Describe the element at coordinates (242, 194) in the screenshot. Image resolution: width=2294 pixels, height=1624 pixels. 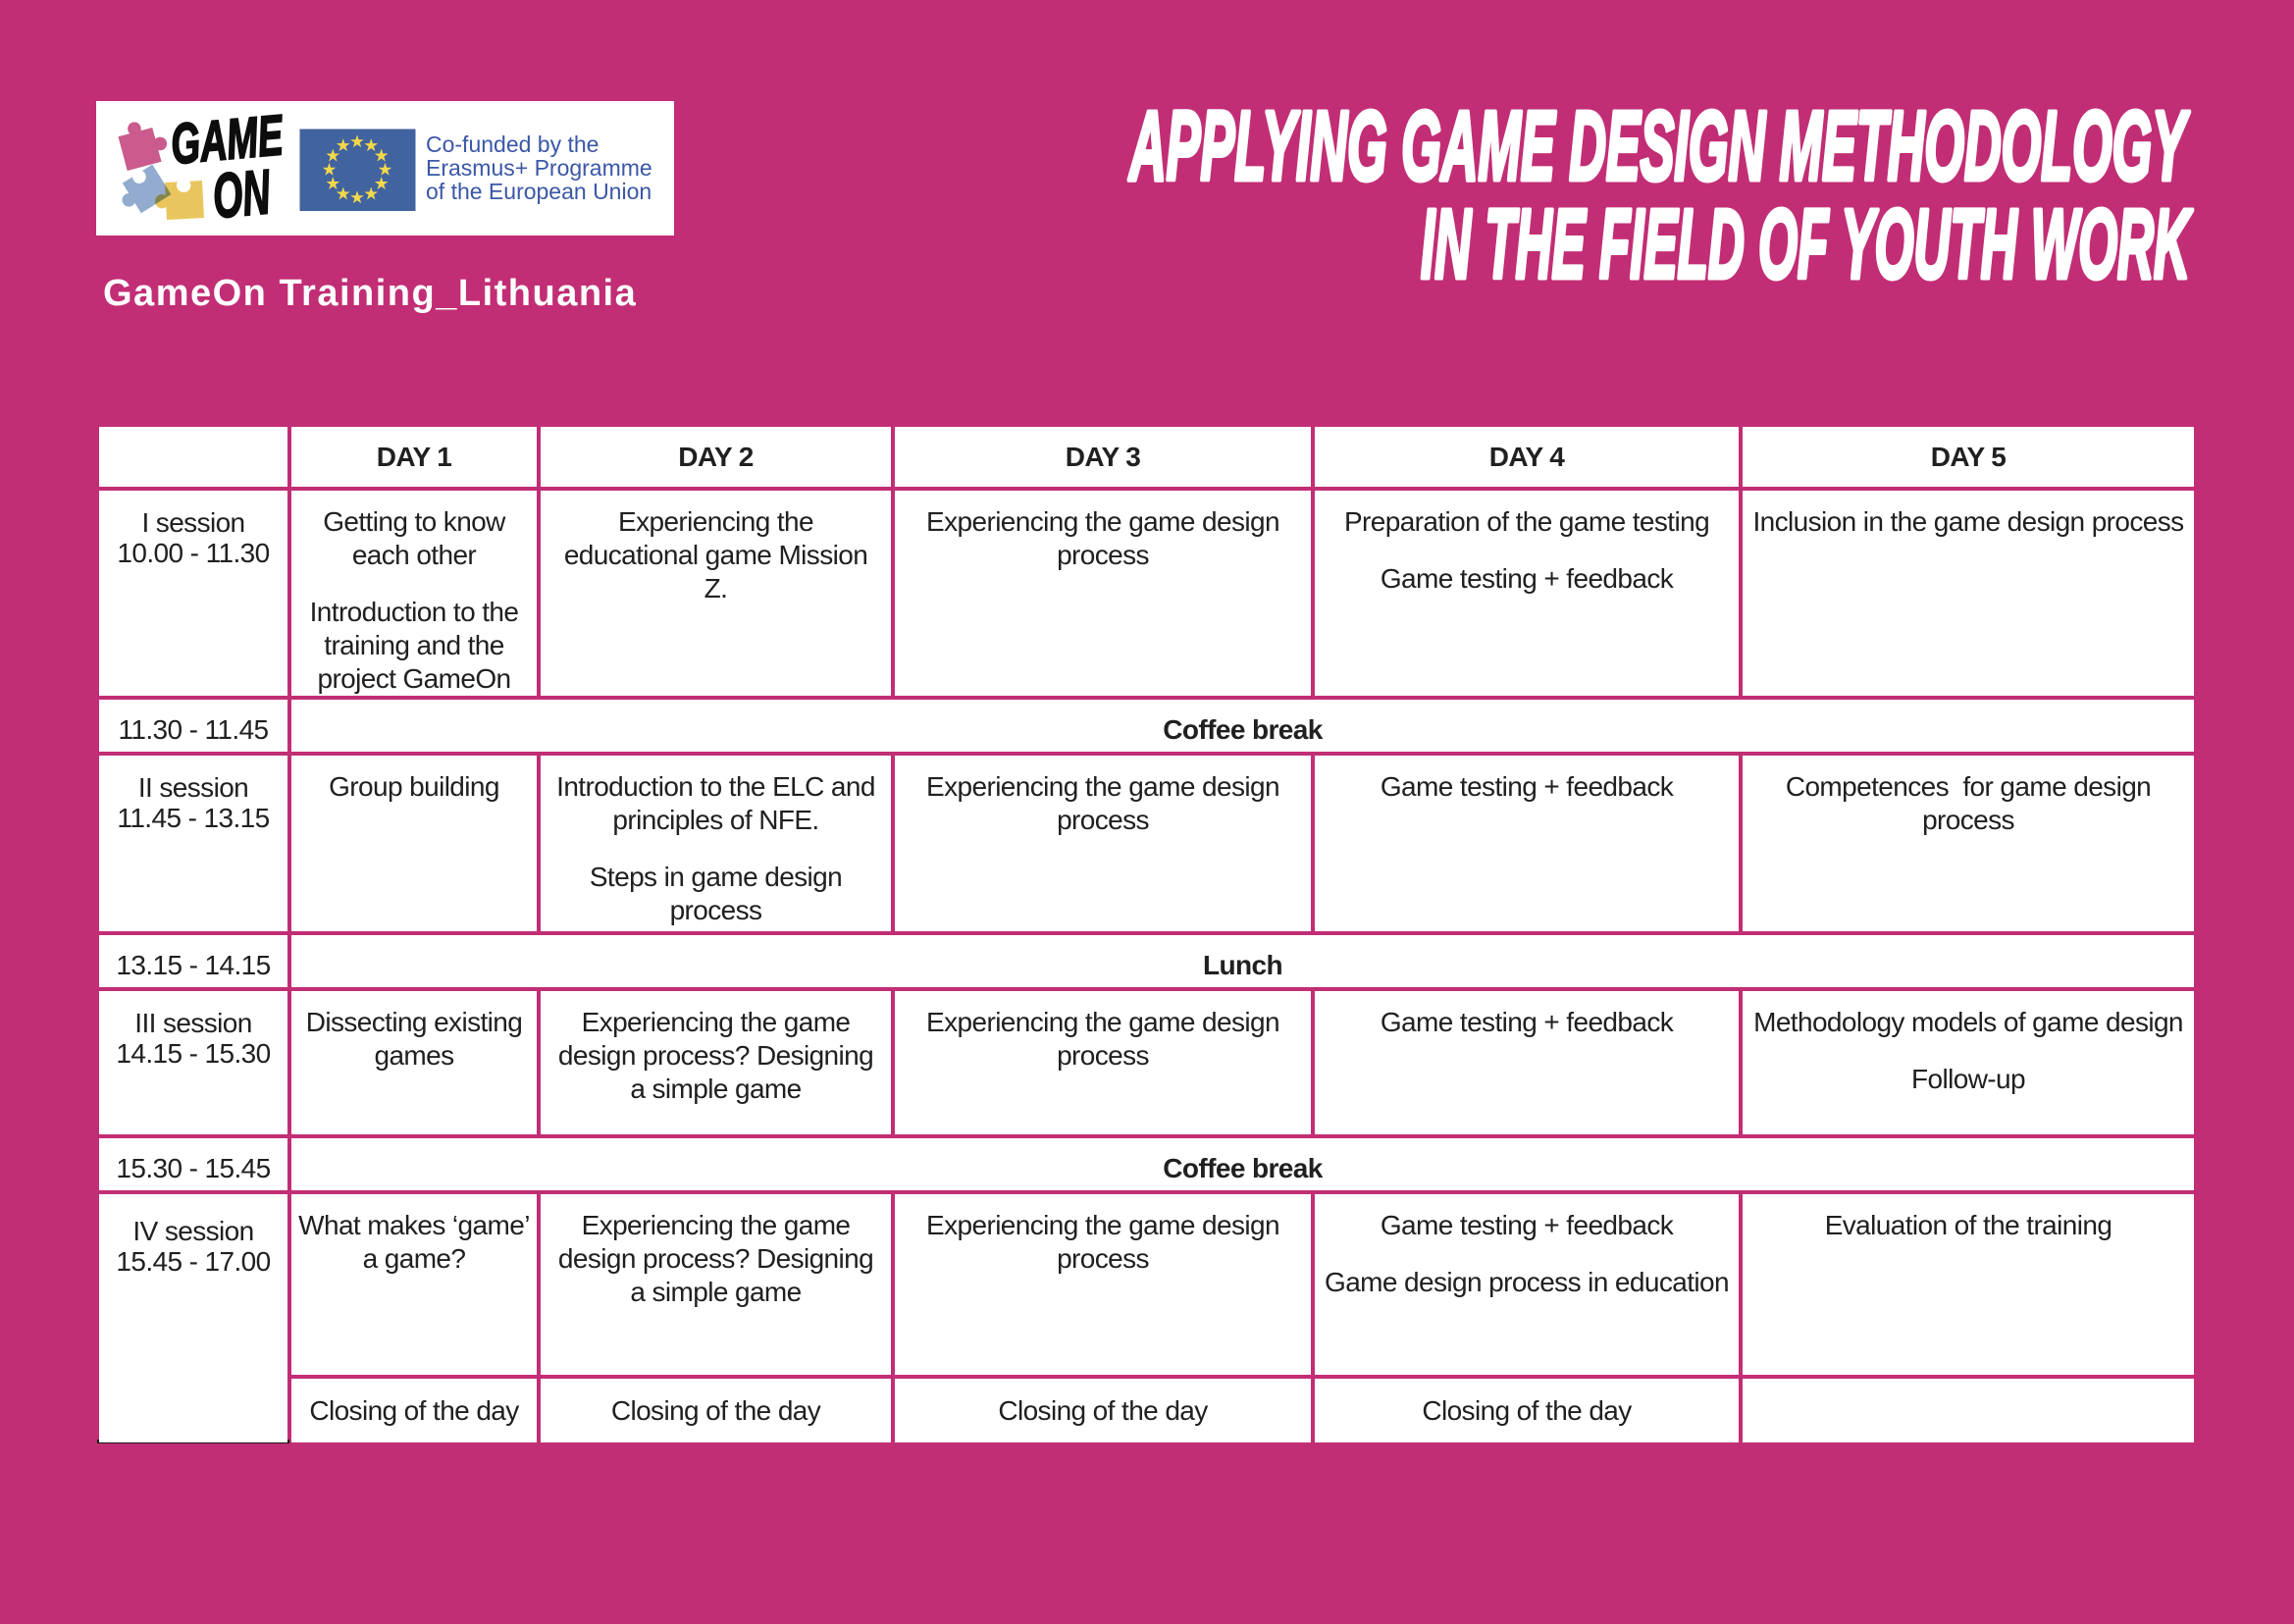
I see `svg-text: ON` at that location.